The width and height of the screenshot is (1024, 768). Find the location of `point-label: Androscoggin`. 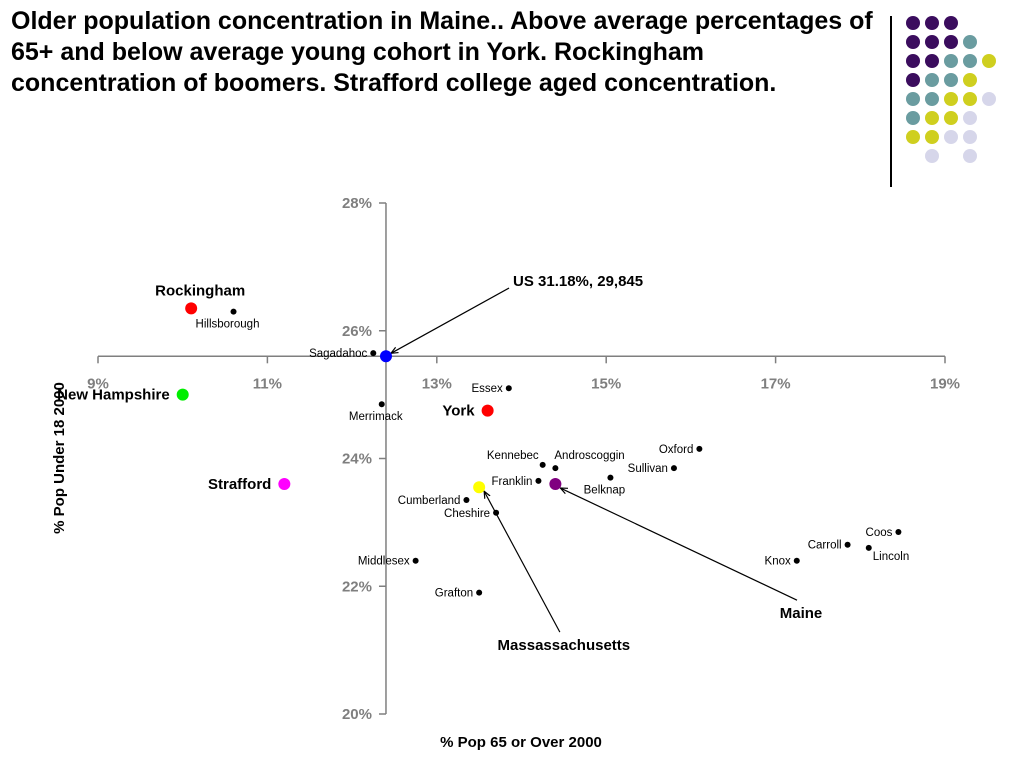

point-label: Androscoggin is located at coordinates (589, 456).